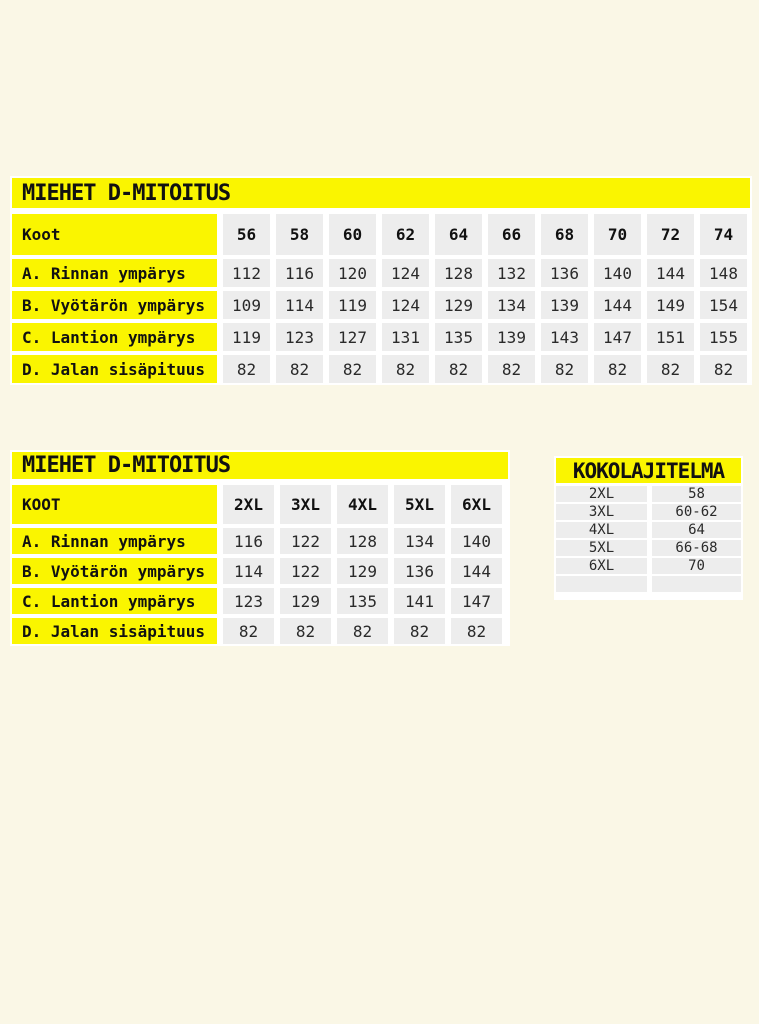 The image size is (759, 1024). I want to click on assortment-range-cell: 66-68, so click(696, 548).